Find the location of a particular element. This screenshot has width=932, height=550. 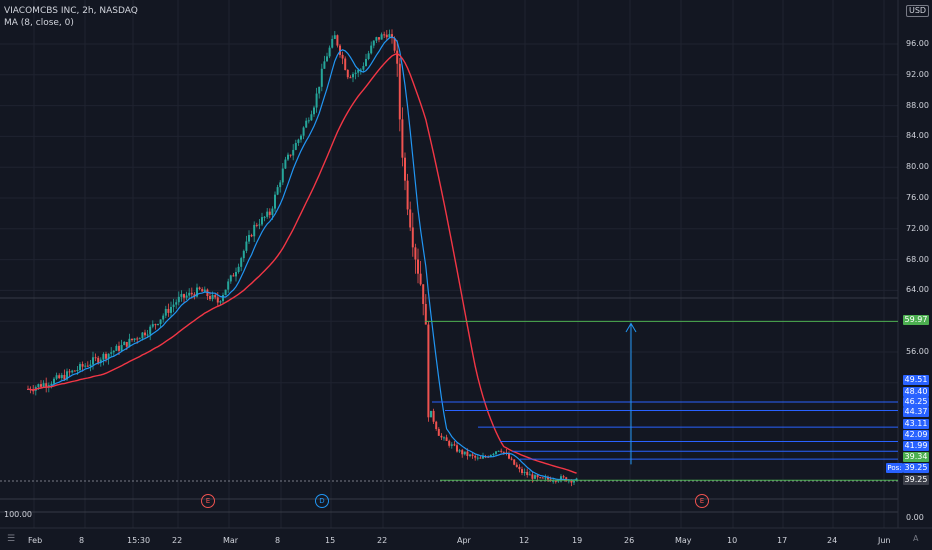

price-tick-label: 88.00 is located at coordinates (917, 105).